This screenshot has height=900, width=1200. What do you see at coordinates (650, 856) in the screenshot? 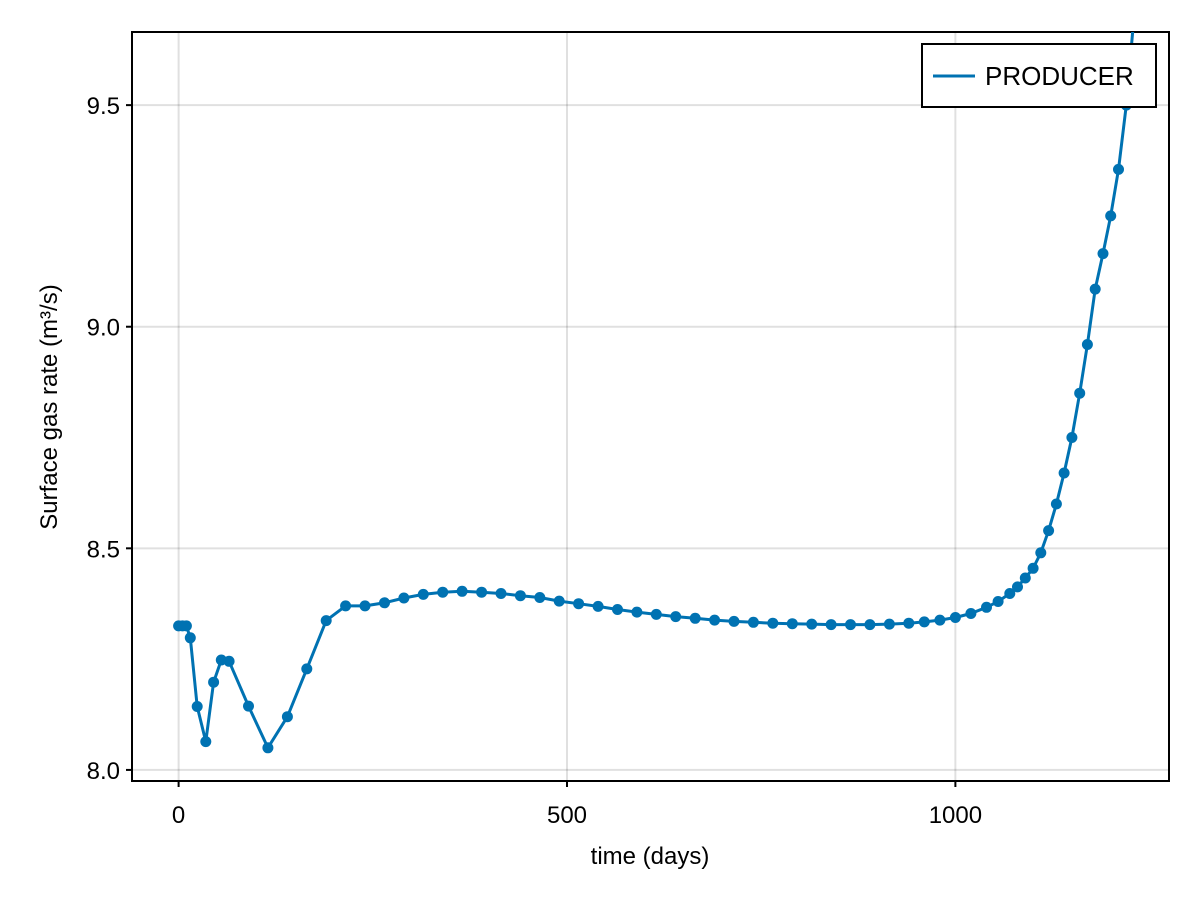
I see `x-axis-label: time (days)` at bounding box center [650, 856].